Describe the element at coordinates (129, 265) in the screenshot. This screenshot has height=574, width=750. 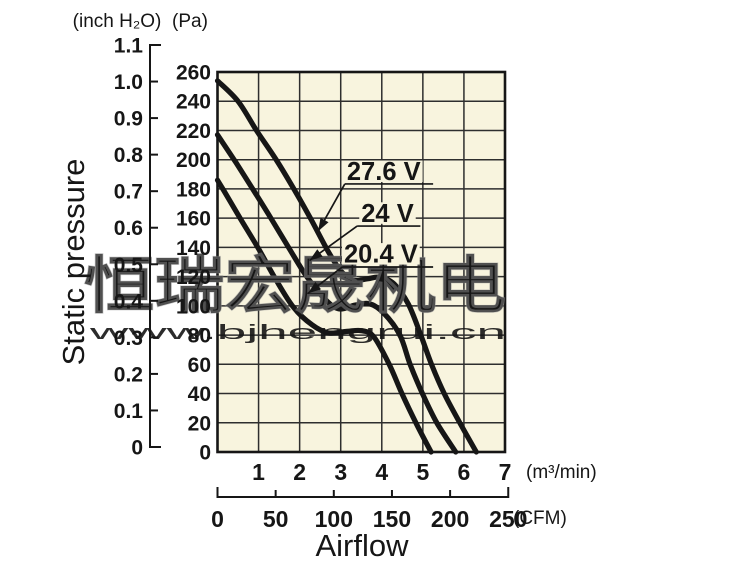
I see `inch-tick-label-0.5: 0.5` at that location.